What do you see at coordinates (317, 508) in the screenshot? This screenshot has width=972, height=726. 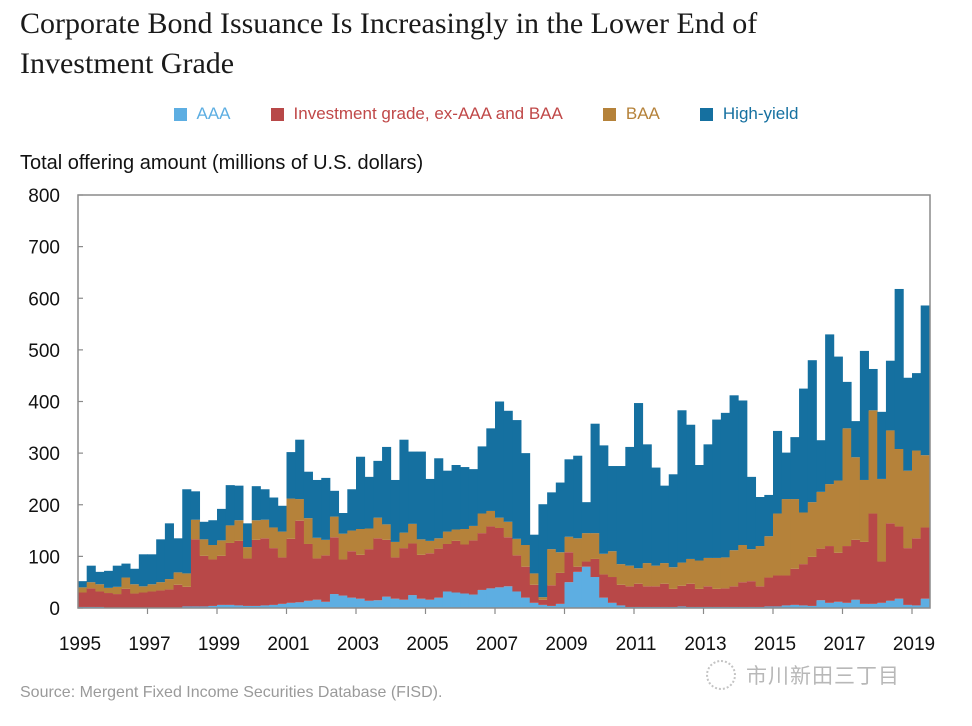 I see `bar-high-yield-q27` at bounding box center [317, 508].